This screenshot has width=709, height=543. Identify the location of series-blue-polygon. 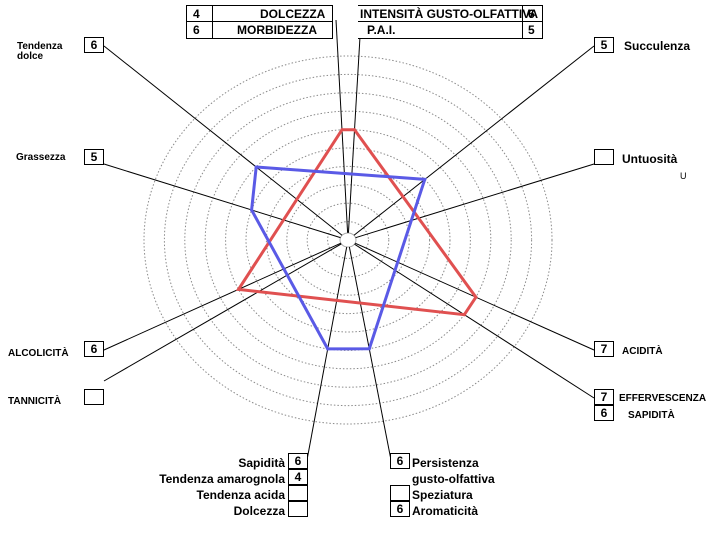
(338, 258).